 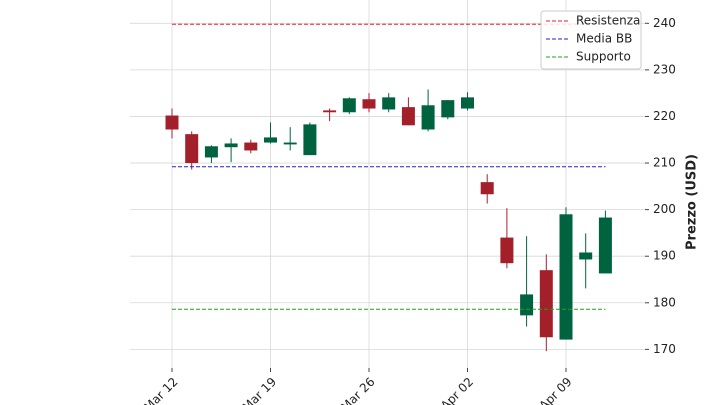 I want to click on y-tick-label: 190, so click(x=664, y=256).